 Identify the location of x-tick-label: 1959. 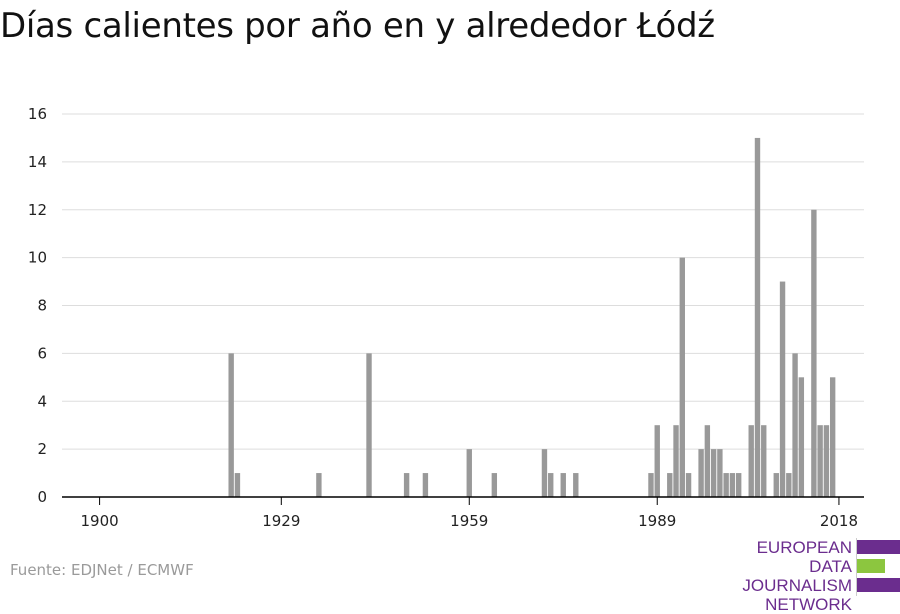
(469, 521).